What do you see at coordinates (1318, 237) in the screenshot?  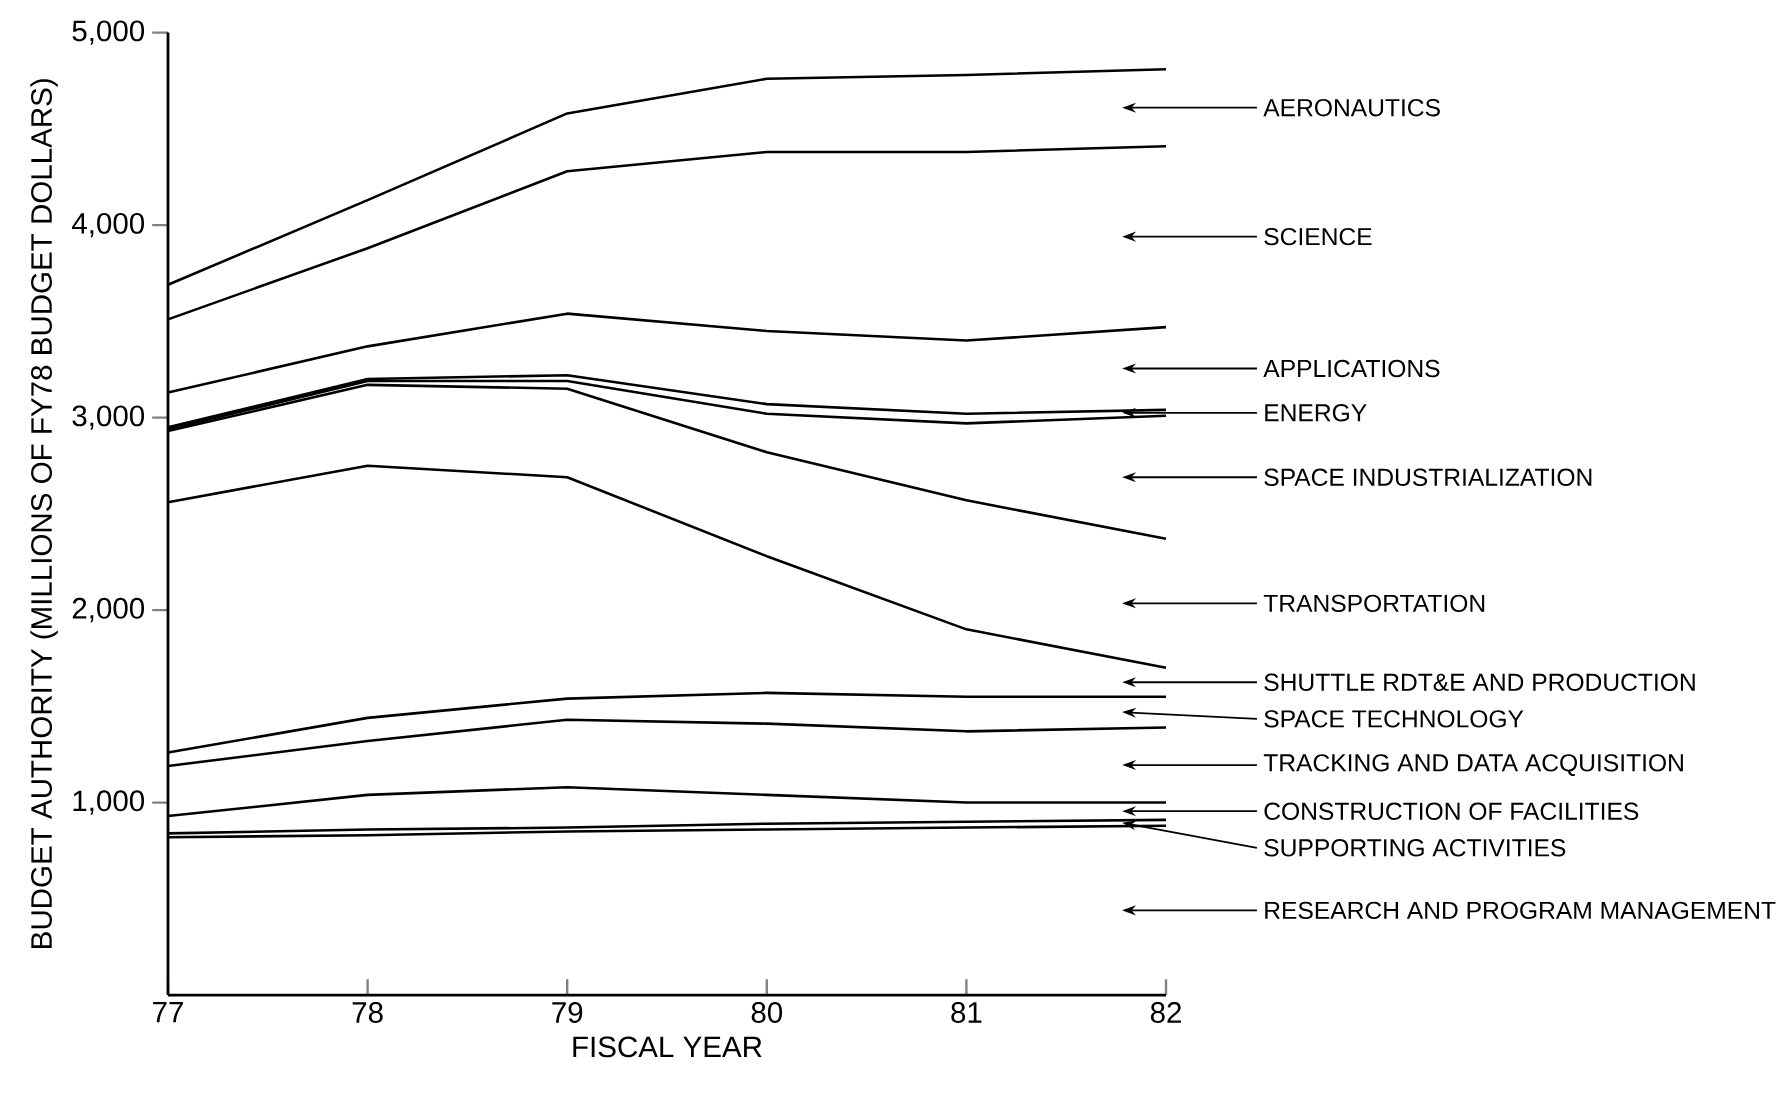 I see `text: SCIENCE` at bounding box center [1318, 237].